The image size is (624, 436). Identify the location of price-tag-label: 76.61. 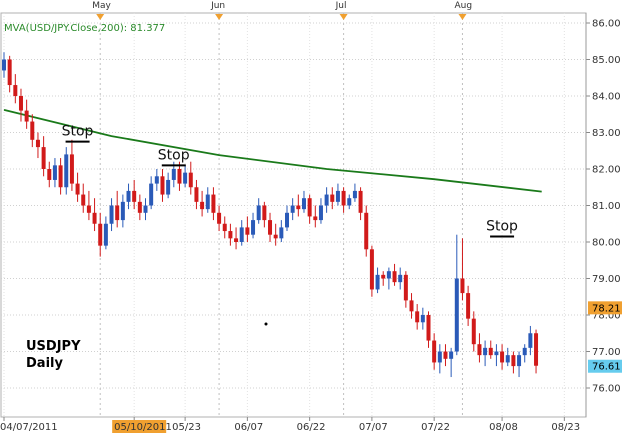
(606, 367).